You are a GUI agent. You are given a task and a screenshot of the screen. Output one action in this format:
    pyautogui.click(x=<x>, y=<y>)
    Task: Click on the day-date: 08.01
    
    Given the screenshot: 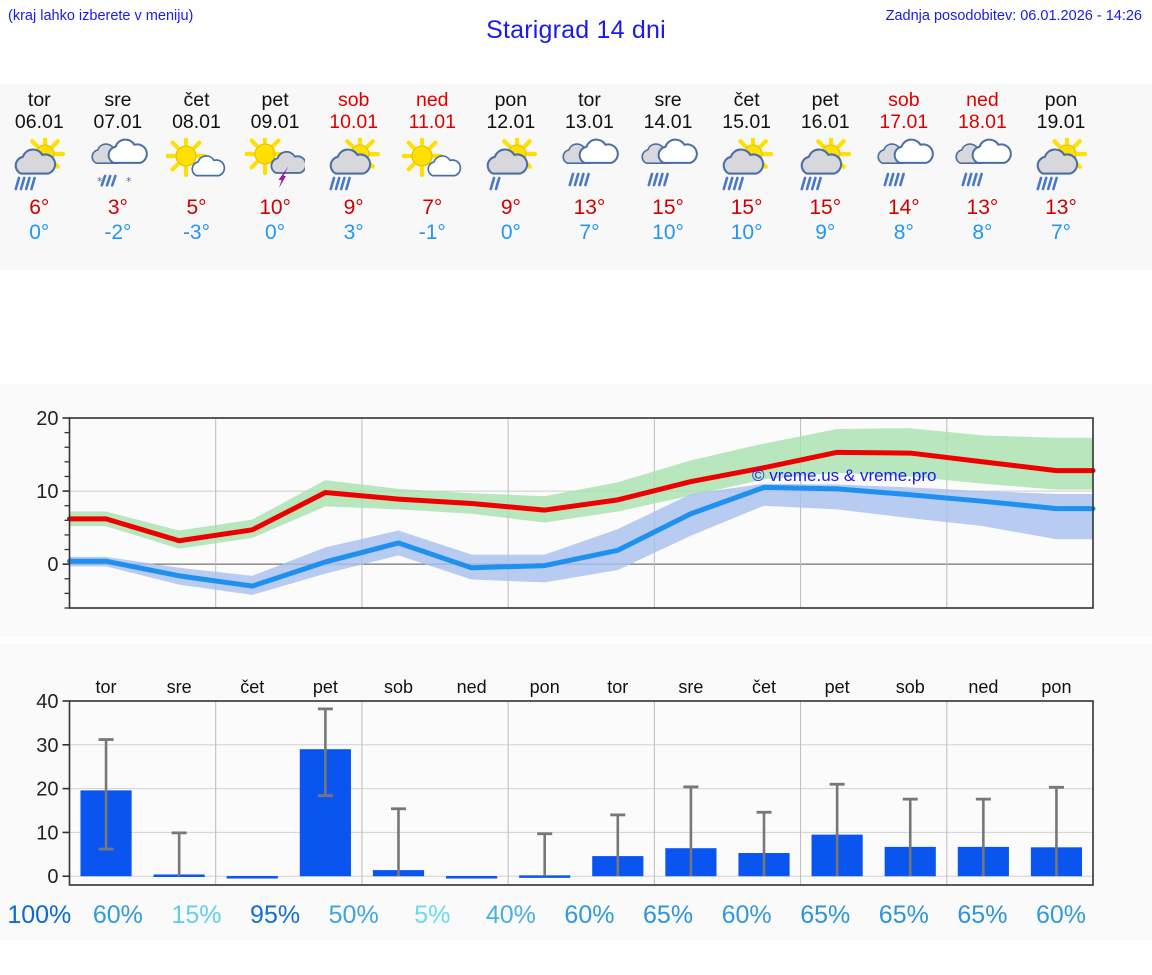 What is the action you would take?
    pyautogui.click(x=196, y=122)
    